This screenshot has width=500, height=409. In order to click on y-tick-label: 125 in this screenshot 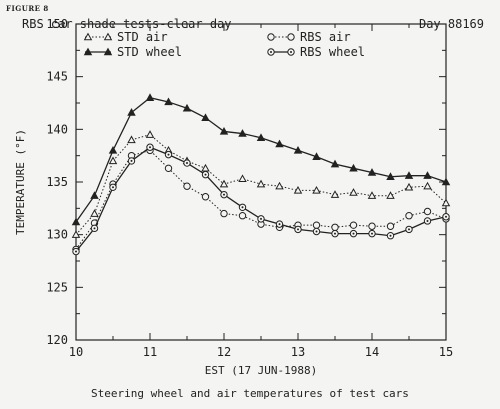, I will do `click(57, 287)`.